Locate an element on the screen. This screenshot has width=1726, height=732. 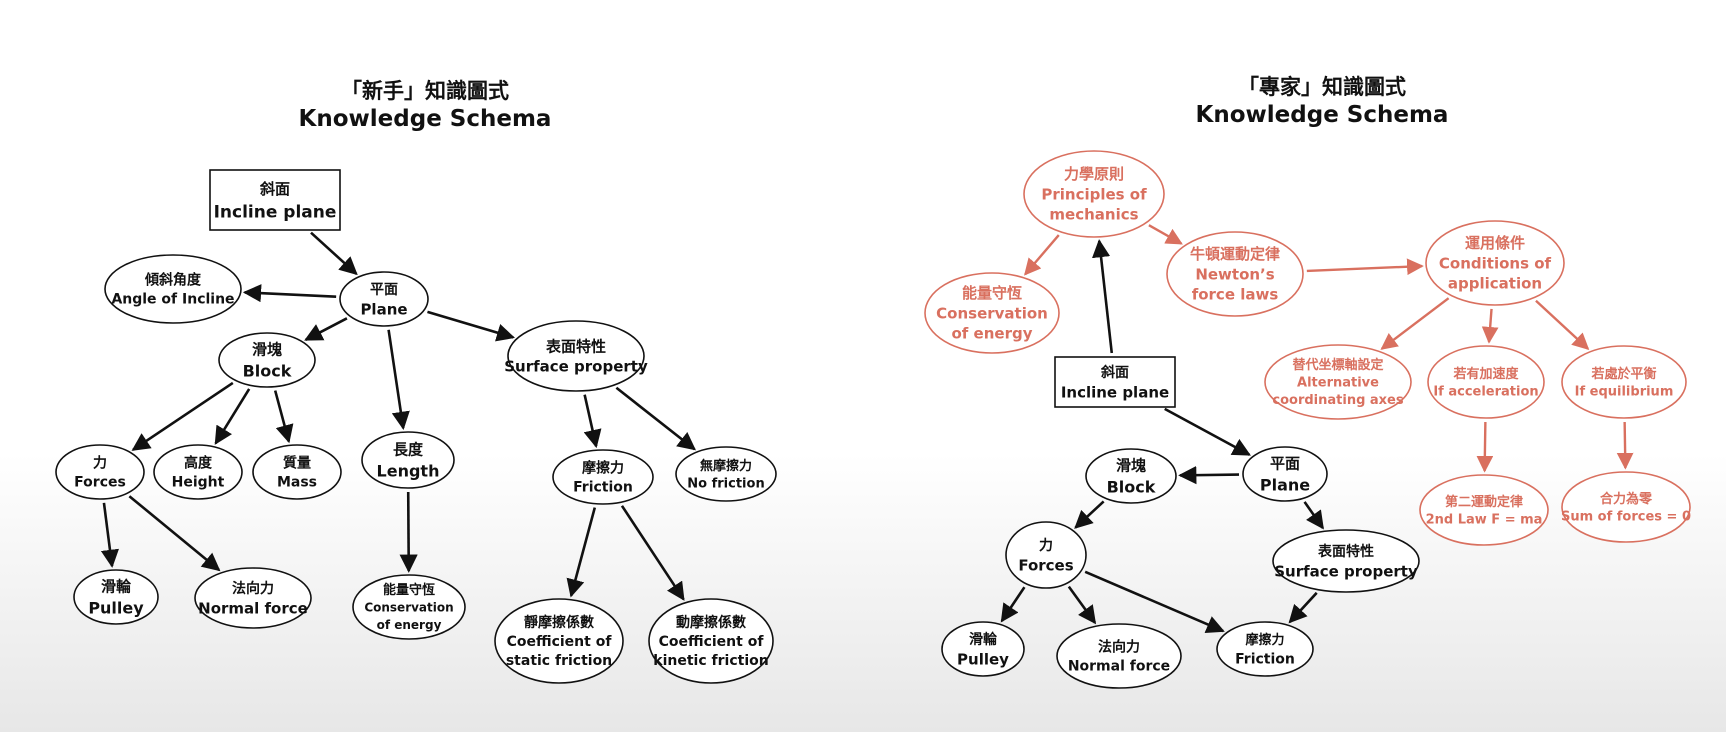
edge-expert-incline-to-plane is located at coordinates (1207, 431).